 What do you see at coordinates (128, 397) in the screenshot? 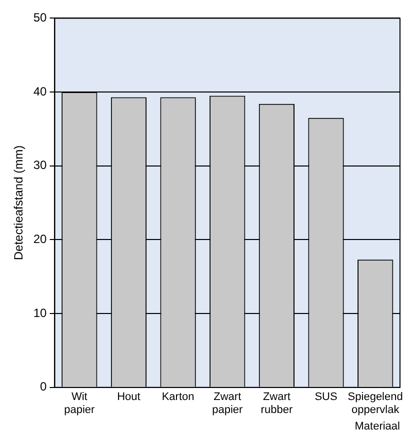
I see `x-tick-label: Hout` at bounding box center [128, 397].